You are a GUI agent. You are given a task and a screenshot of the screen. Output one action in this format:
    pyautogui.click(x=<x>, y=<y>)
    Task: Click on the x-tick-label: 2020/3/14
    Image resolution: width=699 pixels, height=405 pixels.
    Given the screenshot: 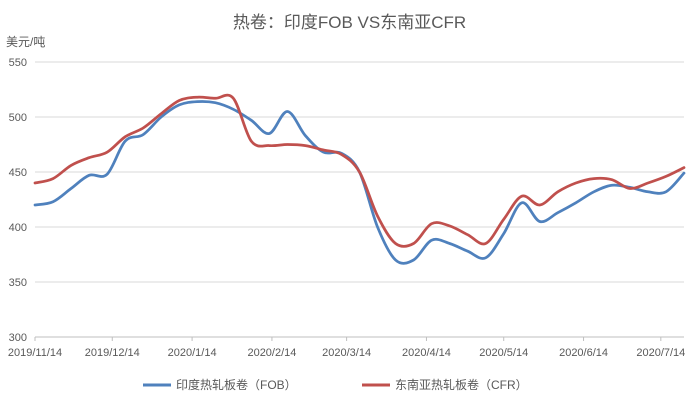 What is the action you would take?
    pyautogui.click(x=346, y=353)
    